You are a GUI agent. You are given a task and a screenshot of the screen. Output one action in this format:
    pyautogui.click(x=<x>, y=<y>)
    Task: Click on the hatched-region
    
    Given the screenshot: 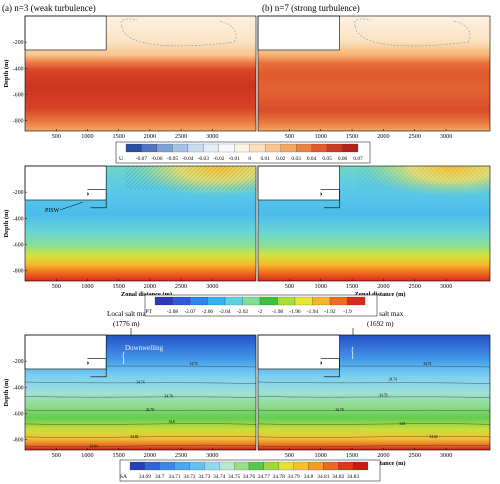 What is the action you would take?
    pyautogui.click(x=190, y=178)
    